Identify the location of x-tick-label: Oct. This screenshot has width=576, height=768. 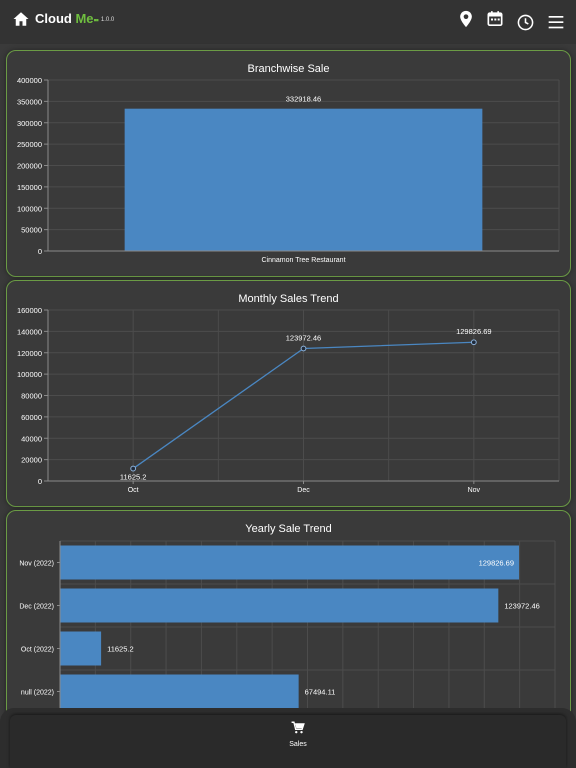
(133, 490).